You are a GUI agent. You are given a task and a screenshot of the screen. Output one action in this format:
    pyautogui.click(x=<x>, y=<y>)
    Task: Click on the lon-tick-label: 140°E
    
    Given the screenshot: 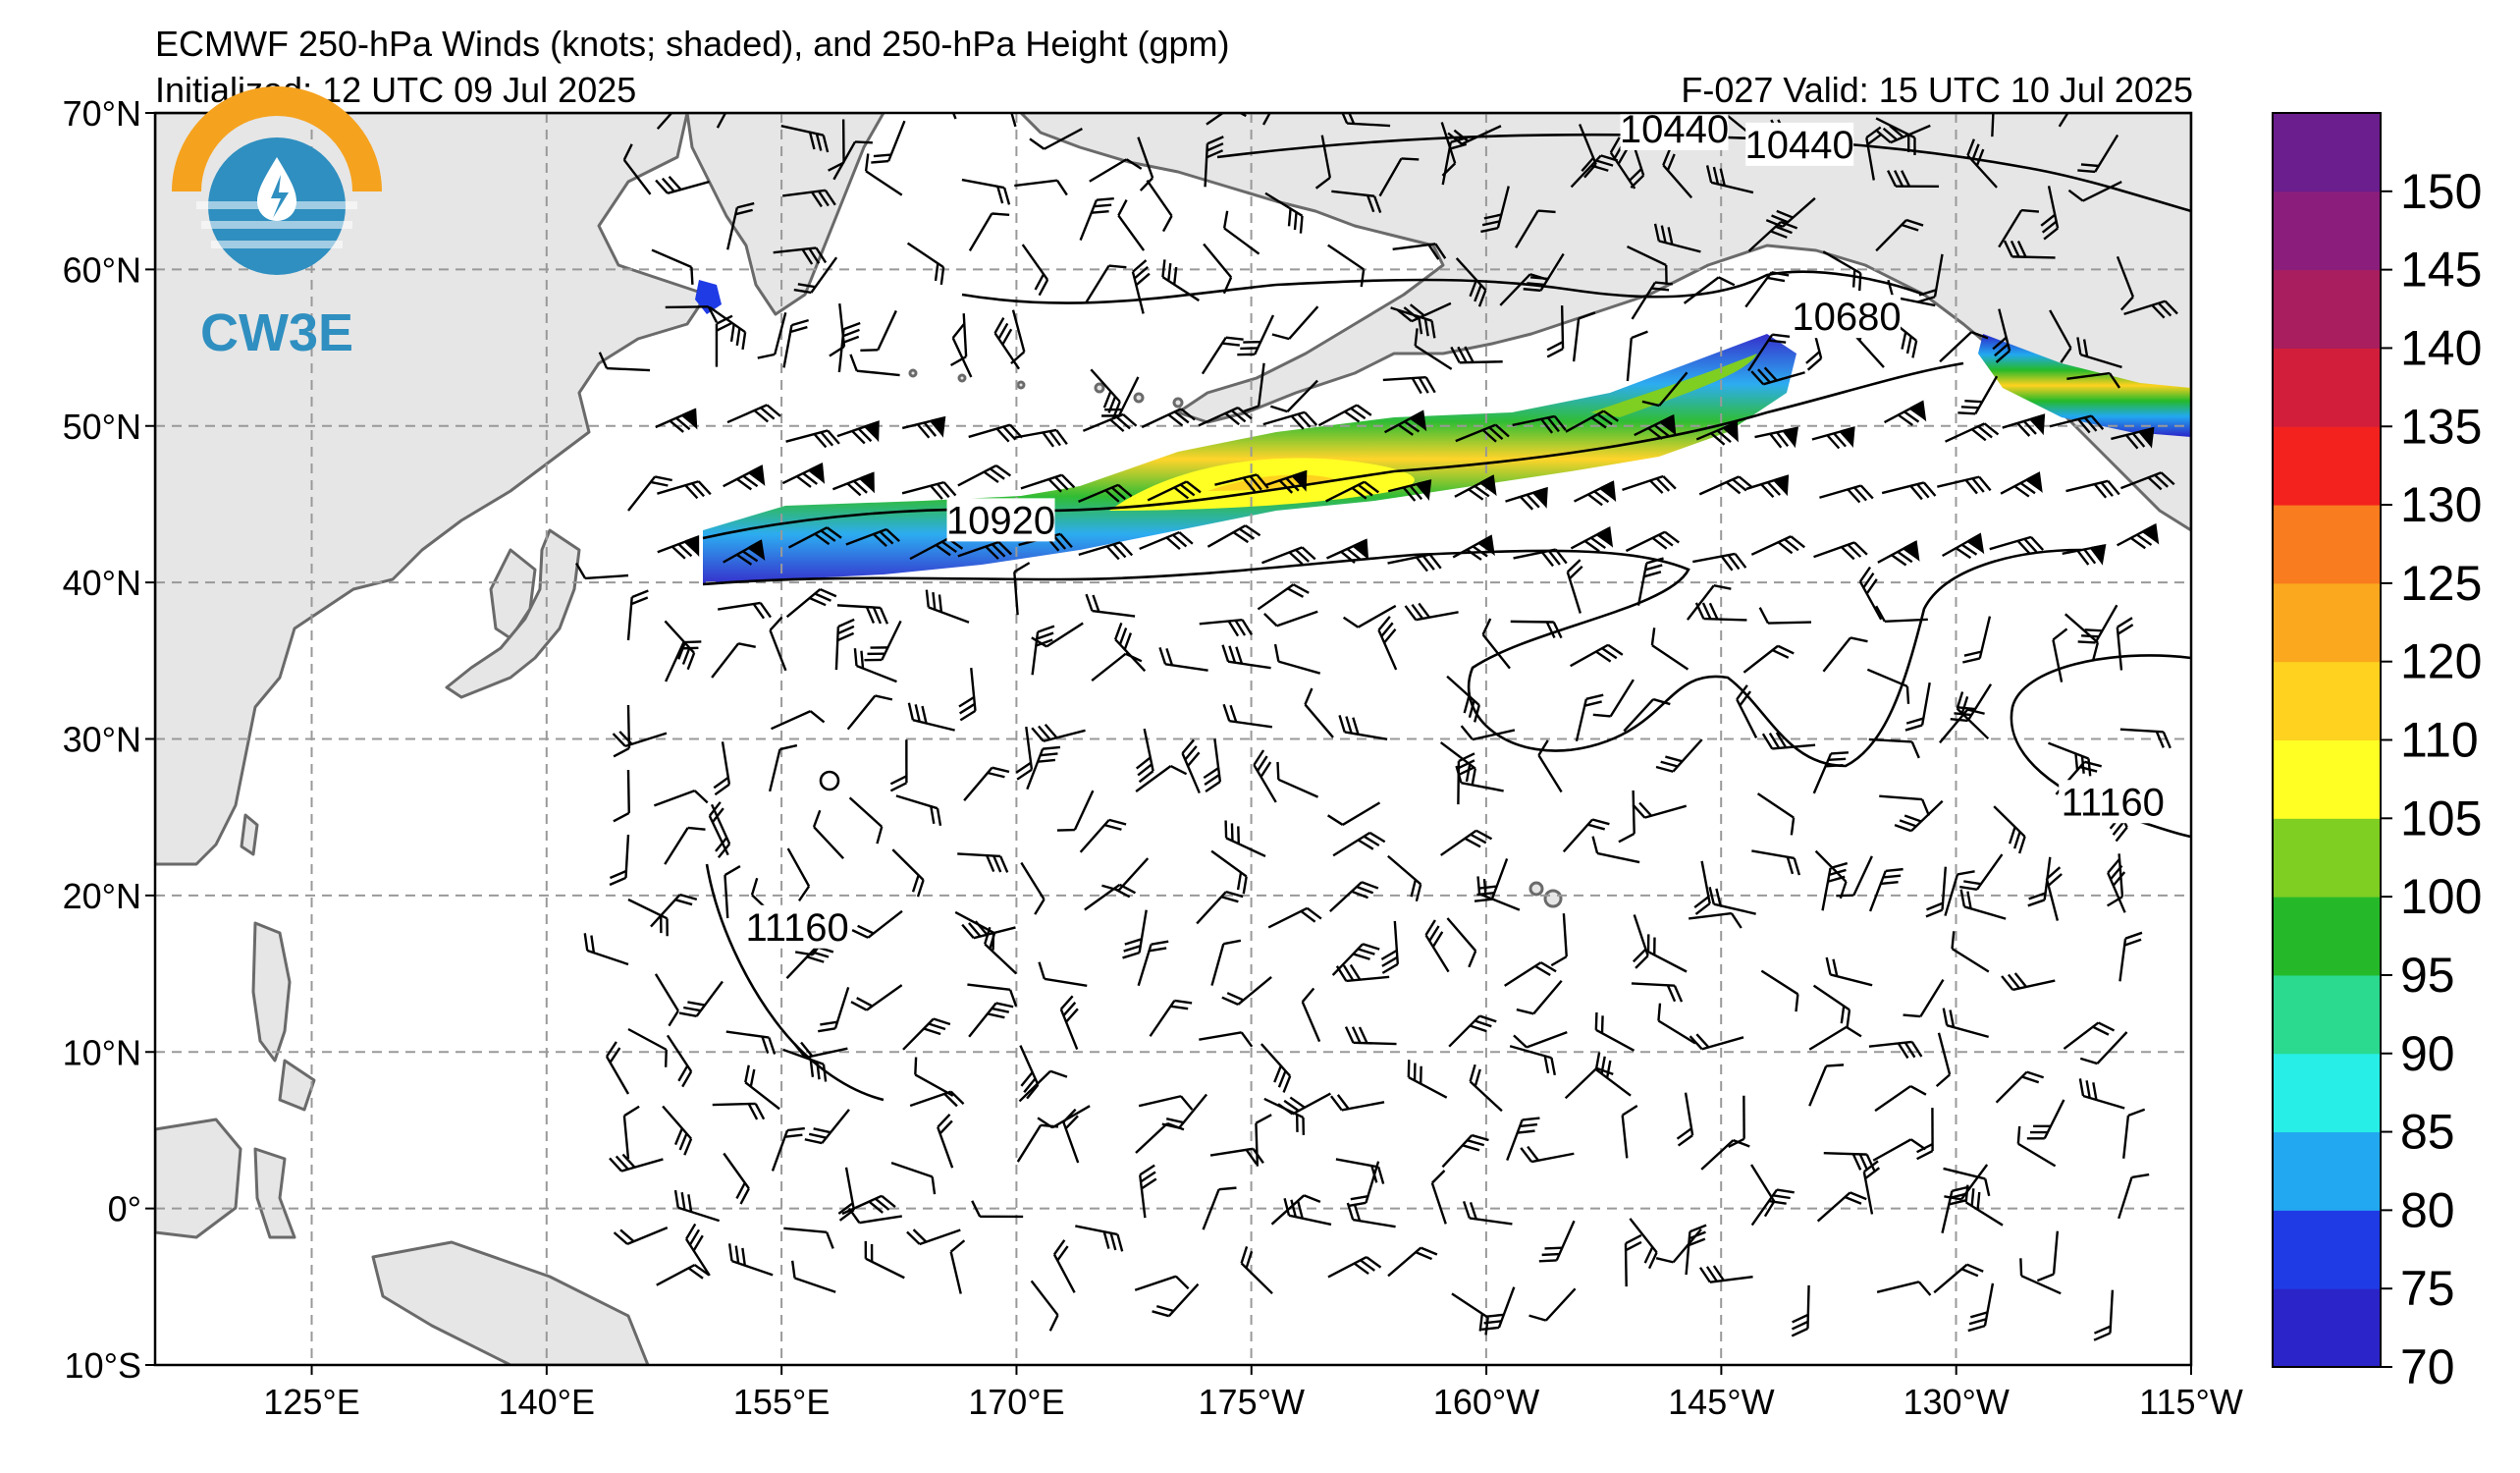 What is the action you would take?
    pyautogui.click(x=547, y=1402)
    